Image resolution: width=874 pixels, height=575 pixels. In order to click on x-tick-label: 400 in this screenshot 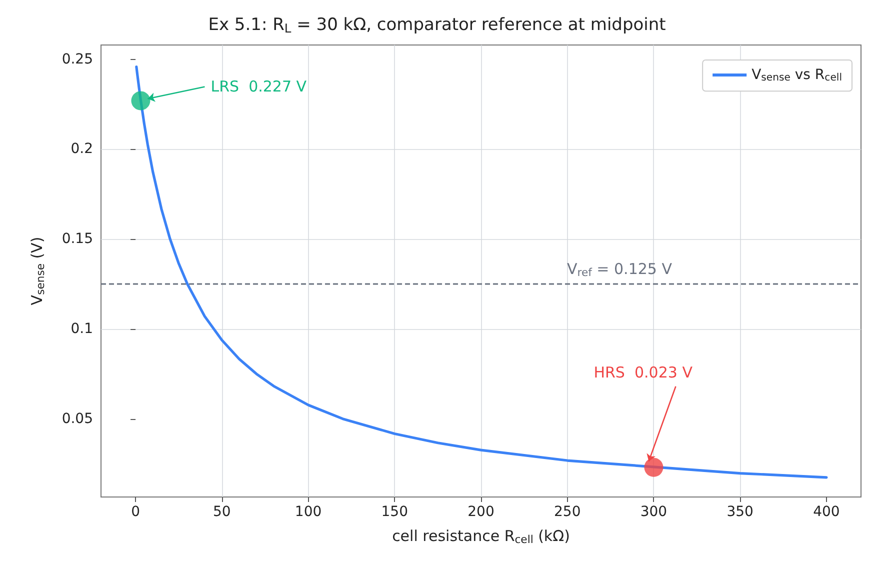, I will do `click(826, 512)`.